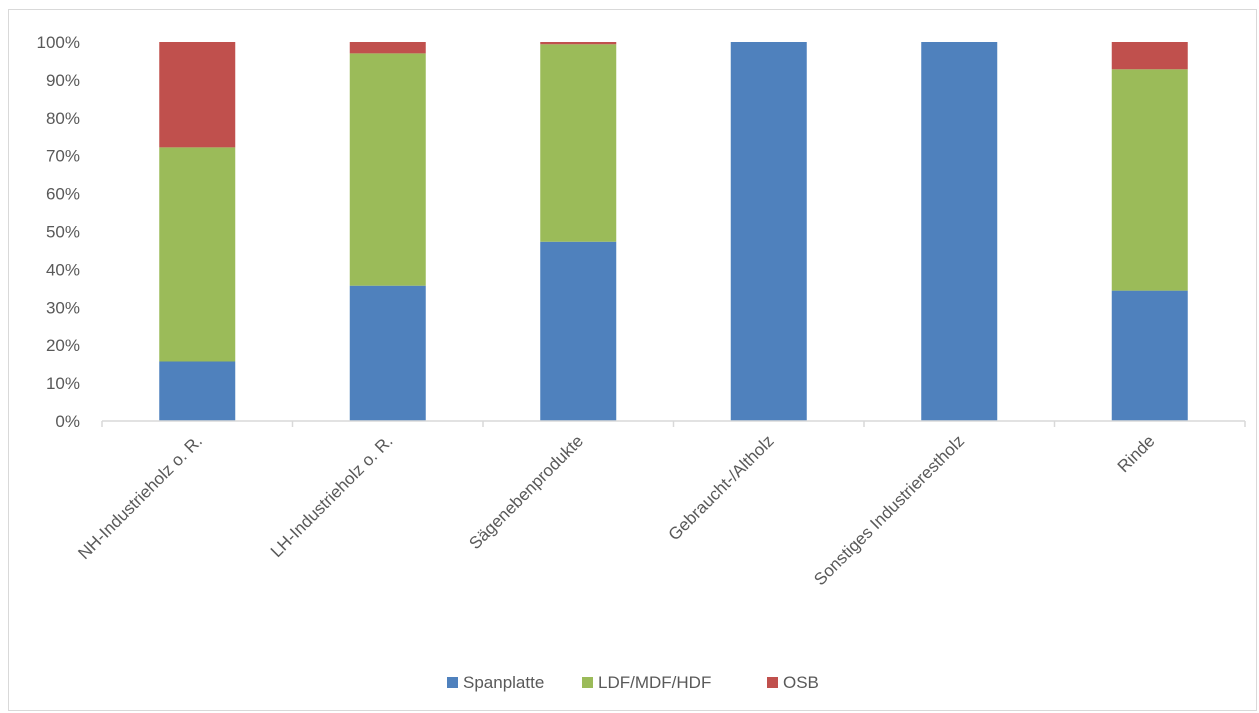 Image resolution: width=1259 pixels, height=713 pixels. What do you see at coordinates (63, 80) in the screenshot?
I see `y-tick-label: 90%` at bounding box center [63, 80].